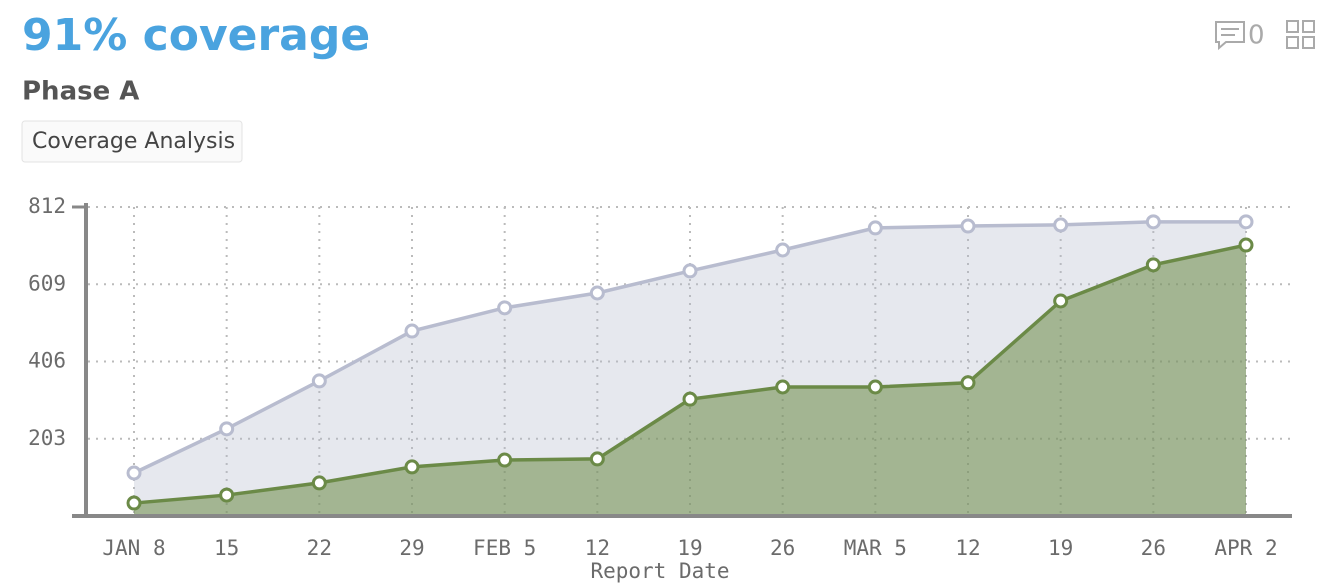 This screenshot has height=584, width=1322. I want to click on x-axis-label: Report Date, so click(659, 571).